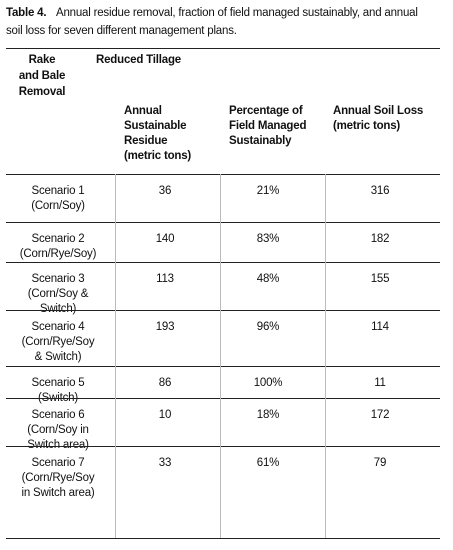 This screenshot has height=550, width=453. What do you see at coordinates (58, 309) in the screenshot?
I see `row-label: Switch)` at bounding box center [58, 309].